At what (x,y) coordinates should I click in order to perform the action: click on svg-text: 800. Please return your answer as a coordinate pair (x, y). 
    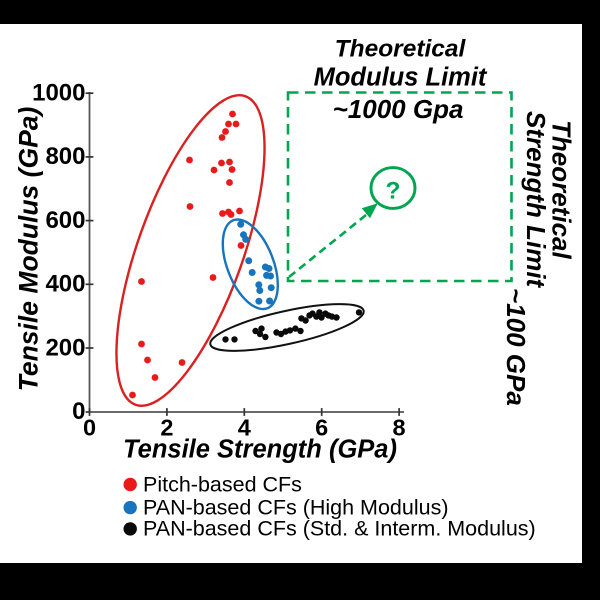
    Looking at the image, I should click on (65, 156).